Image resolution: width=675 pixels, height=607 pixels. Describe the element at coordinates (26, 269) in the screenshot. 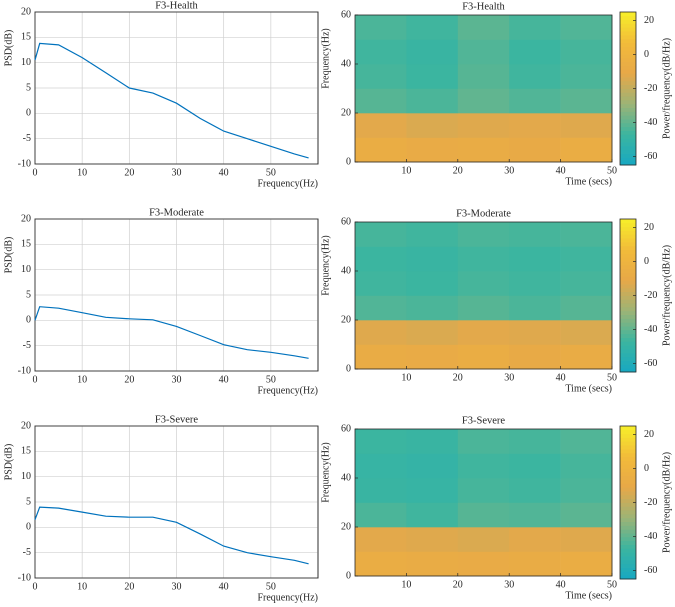

I see `y-tick-label: 10` at that location.